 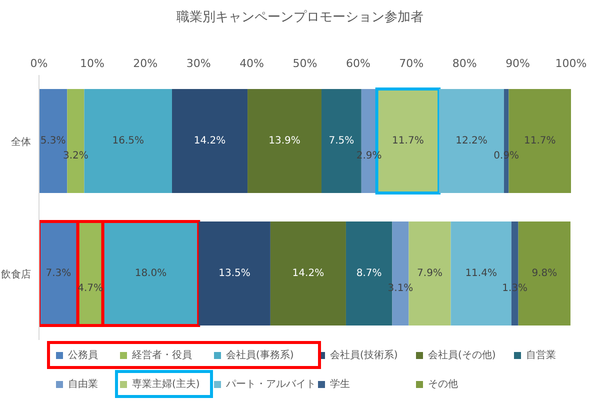 I want to click on x-tick-label: 90%, so click(x=518, y=63).